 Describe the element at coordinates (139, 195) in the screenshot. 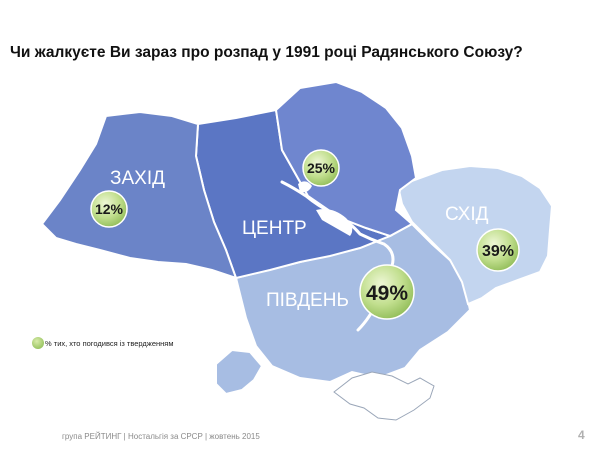

I see `region-west` at that location.